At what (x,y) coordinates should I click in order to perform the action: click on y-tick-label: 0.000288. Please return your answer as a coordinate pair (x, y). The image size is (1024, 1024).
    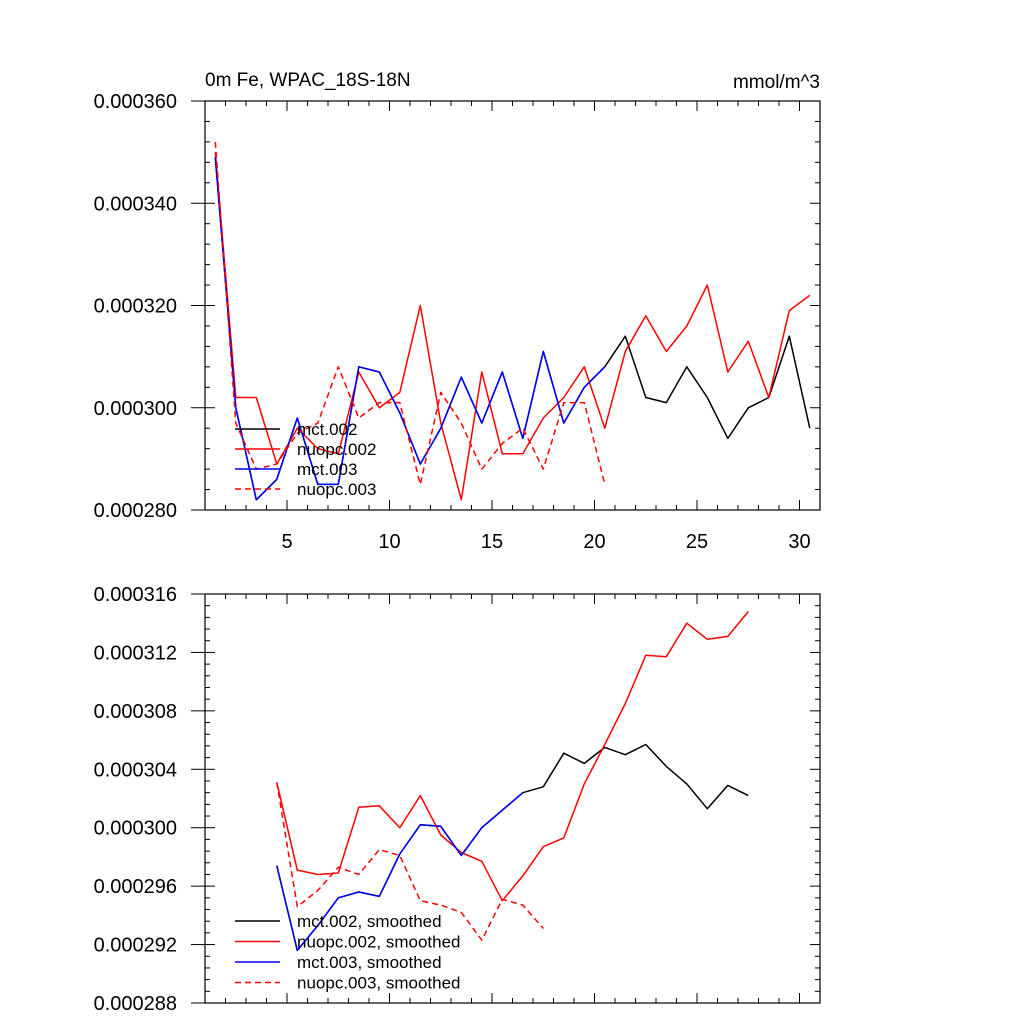
    Looking at the image, I should click on (135, 1004).